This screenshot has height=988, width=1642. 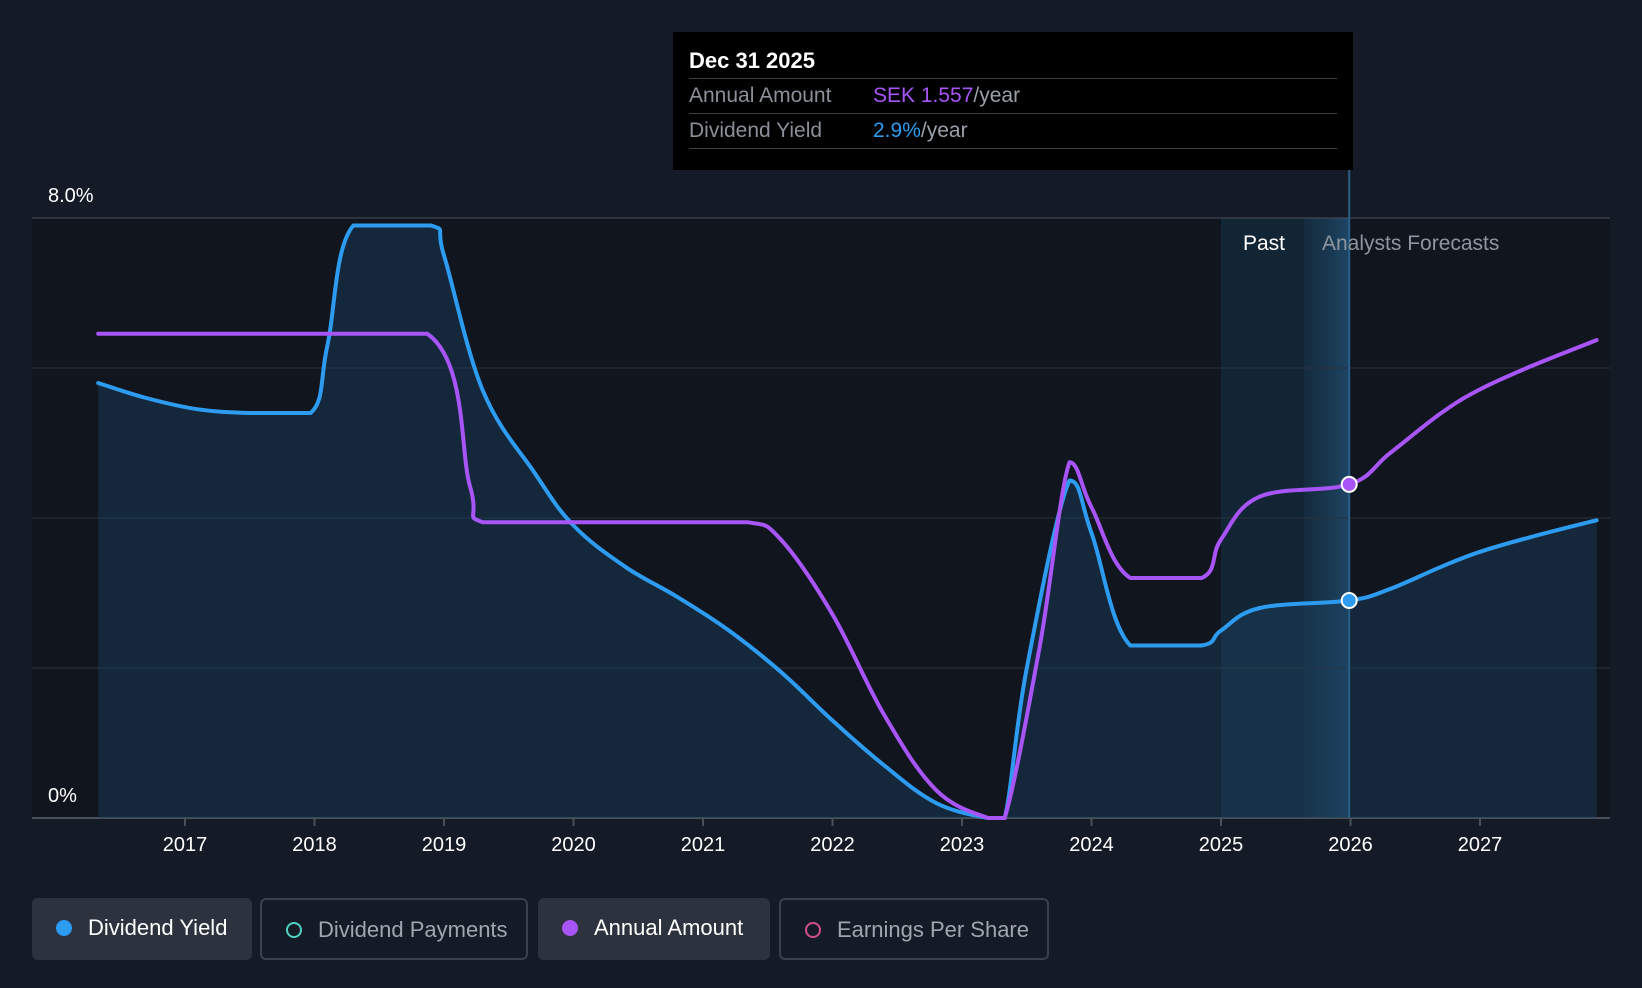 I want to click on legend-dividend-yield: Dividend Yield, so click(x=142, y=929).